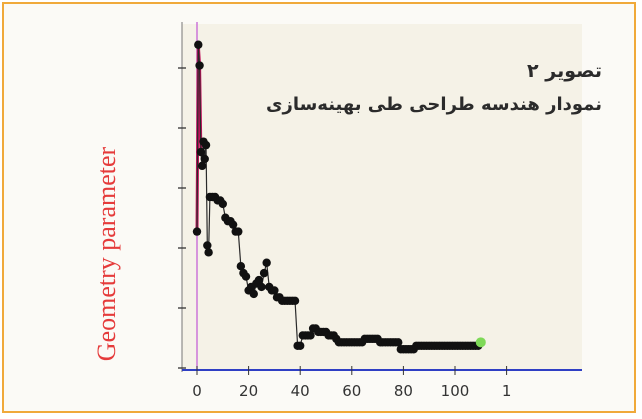 Image resolution: width=642 pixels, height=419 pixels. What do you see at coordinates (433, 104) in the screenshot?
I see `figure-caption-title: نمودار هندسه طراحی طی بهینه‌سازی` at bounding box center [433, 104].